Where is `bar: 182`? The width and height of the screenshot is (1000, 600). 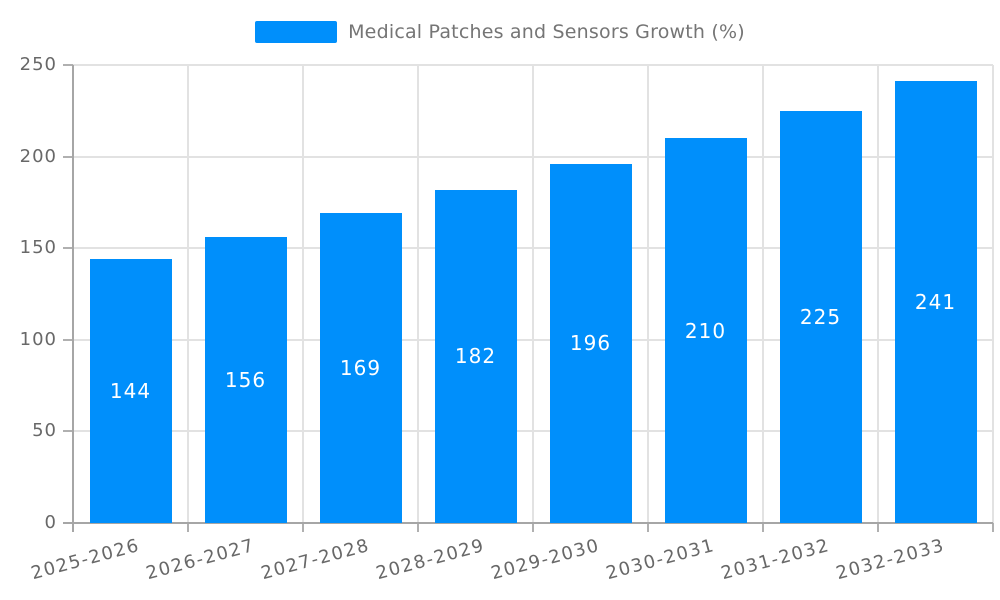 bar: 182 is located at coordinates (475, 356).